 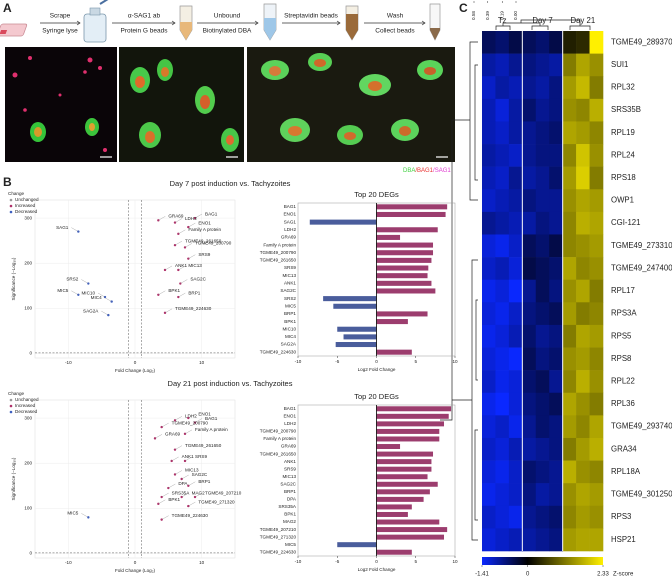 I want to click on row-label: RPL17, so click(x=623, y=290).